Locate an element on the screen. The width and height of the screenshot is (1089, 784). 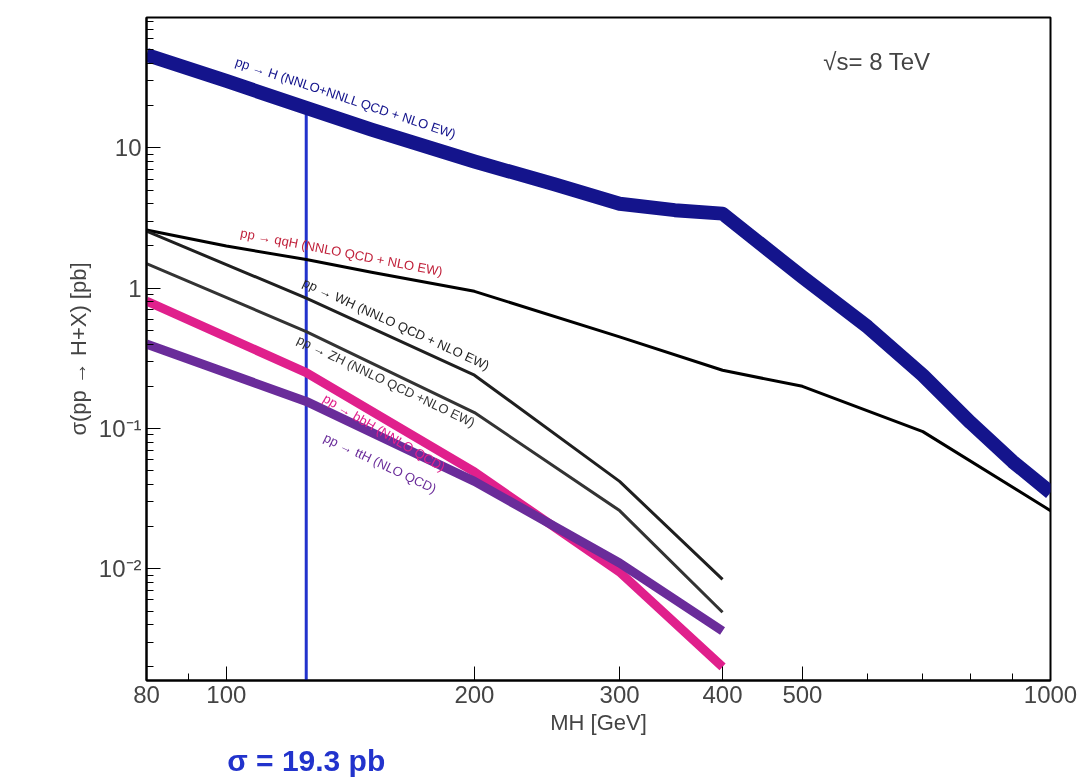
x-tick-label: 80 is located at coordinates (146, 694).